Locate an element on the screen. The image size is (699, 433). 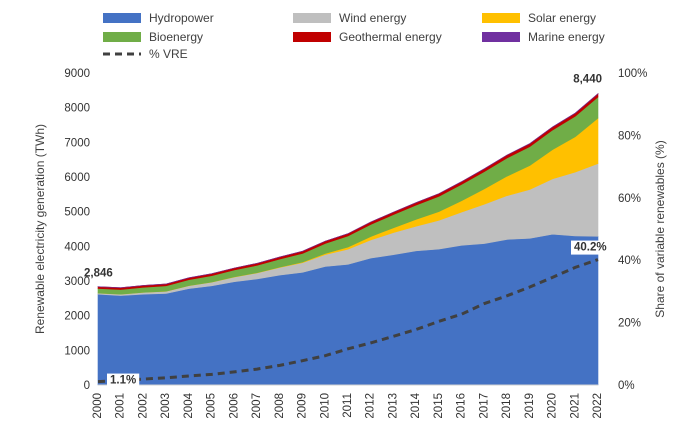
x-tick-label: 2014 is located at coordinates (416, 405).